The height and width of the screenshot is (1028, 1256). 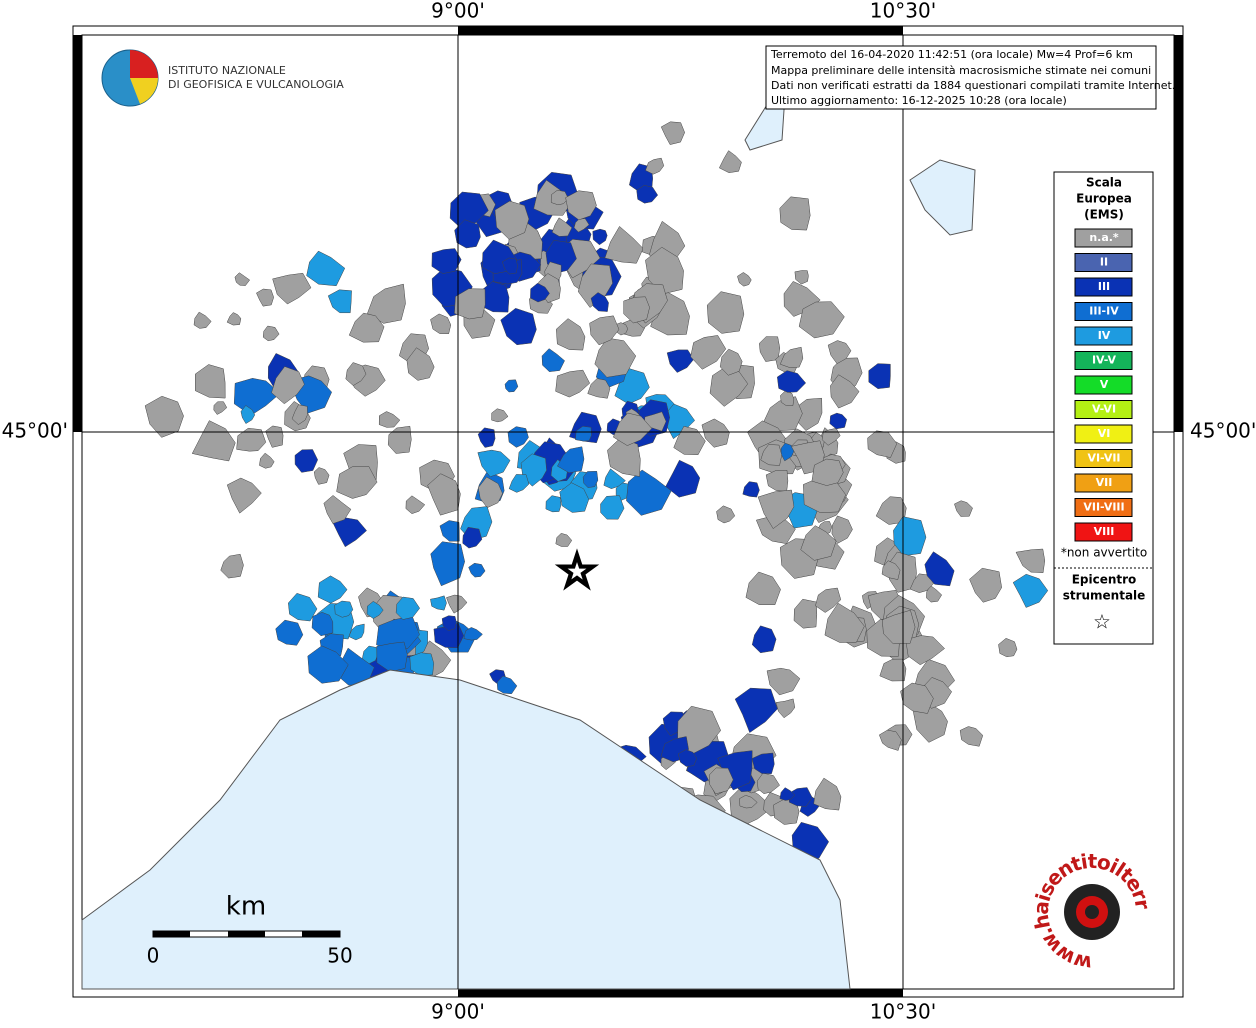 What do you see at coordinates (1104, 553) in the screenshot?
I see `legend-note: *non avvertito` at bounding box center [1104, 553].